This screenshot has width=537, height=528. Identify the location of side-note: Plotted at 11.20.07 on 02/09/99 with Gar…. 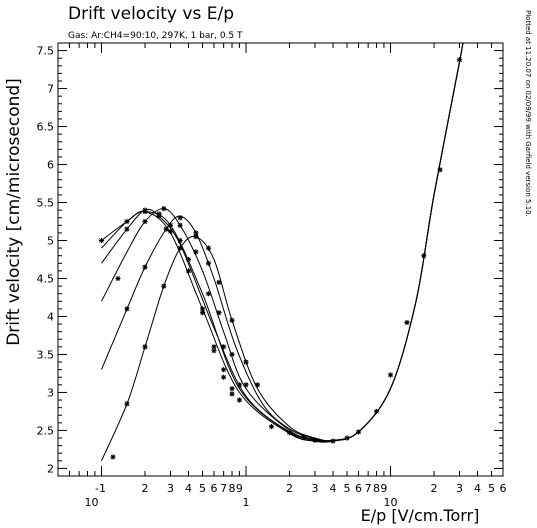
(528, 113).